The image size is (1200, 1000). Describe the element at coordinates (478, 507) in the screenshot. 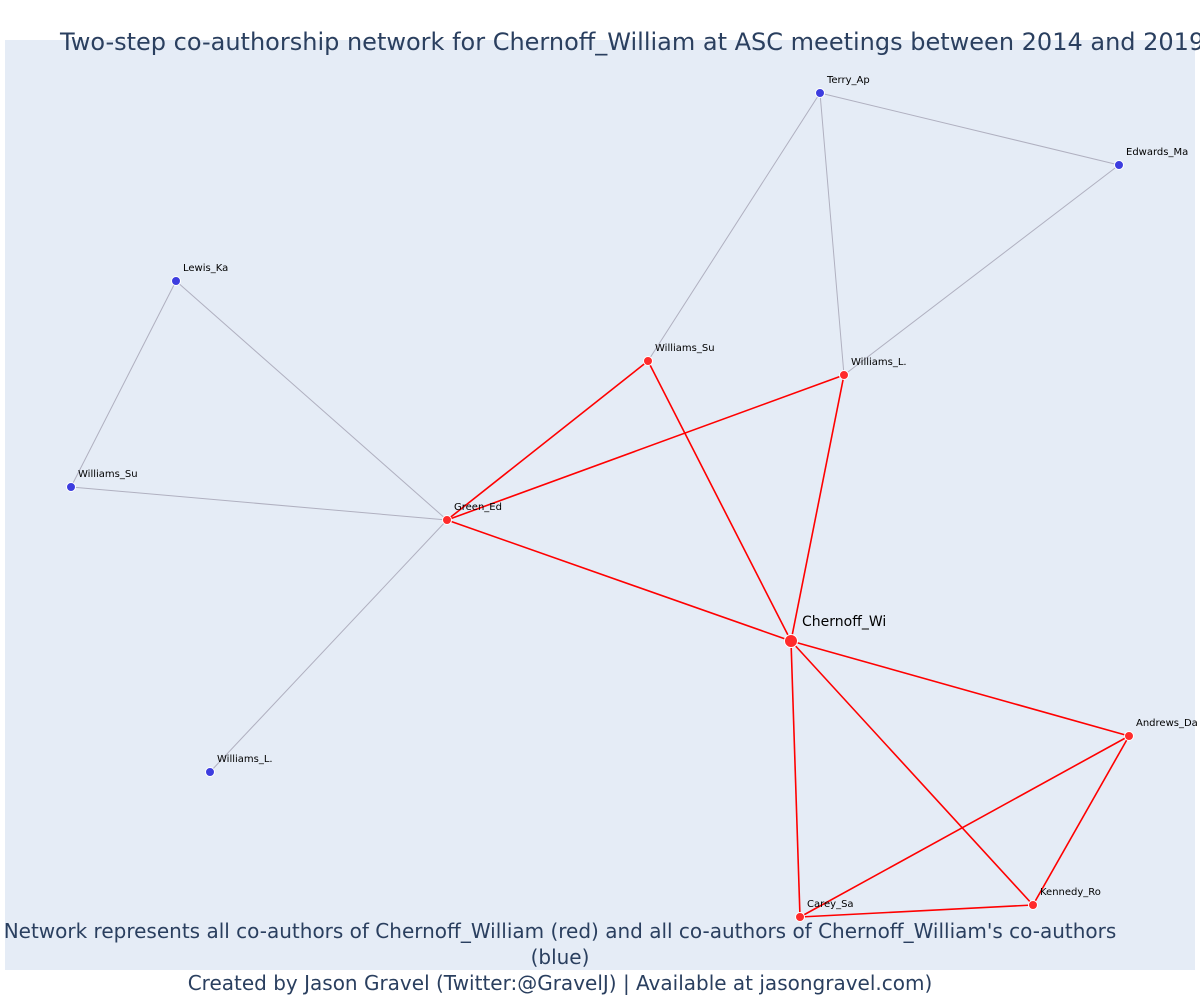

I see `node-label-green: Green_Ed` at that location.